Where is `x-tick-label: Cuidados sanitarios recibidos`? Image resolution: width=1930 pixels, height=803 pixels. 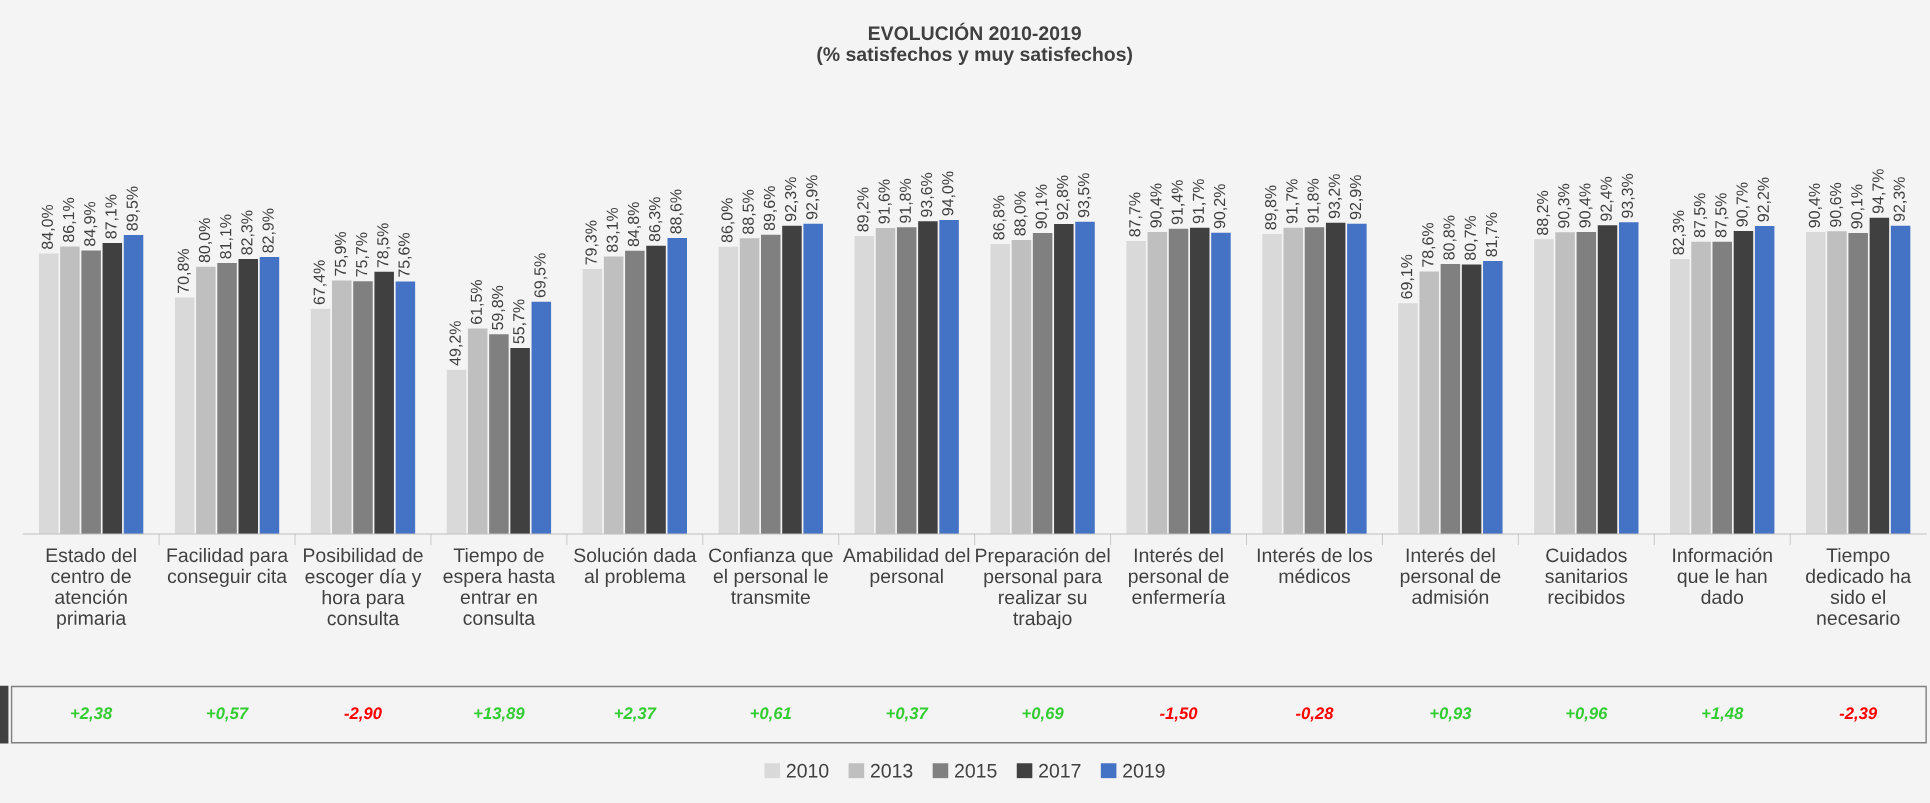 x-tick-label: Cuidados sanitarios recibidos is located at coordinates (1586, 576).